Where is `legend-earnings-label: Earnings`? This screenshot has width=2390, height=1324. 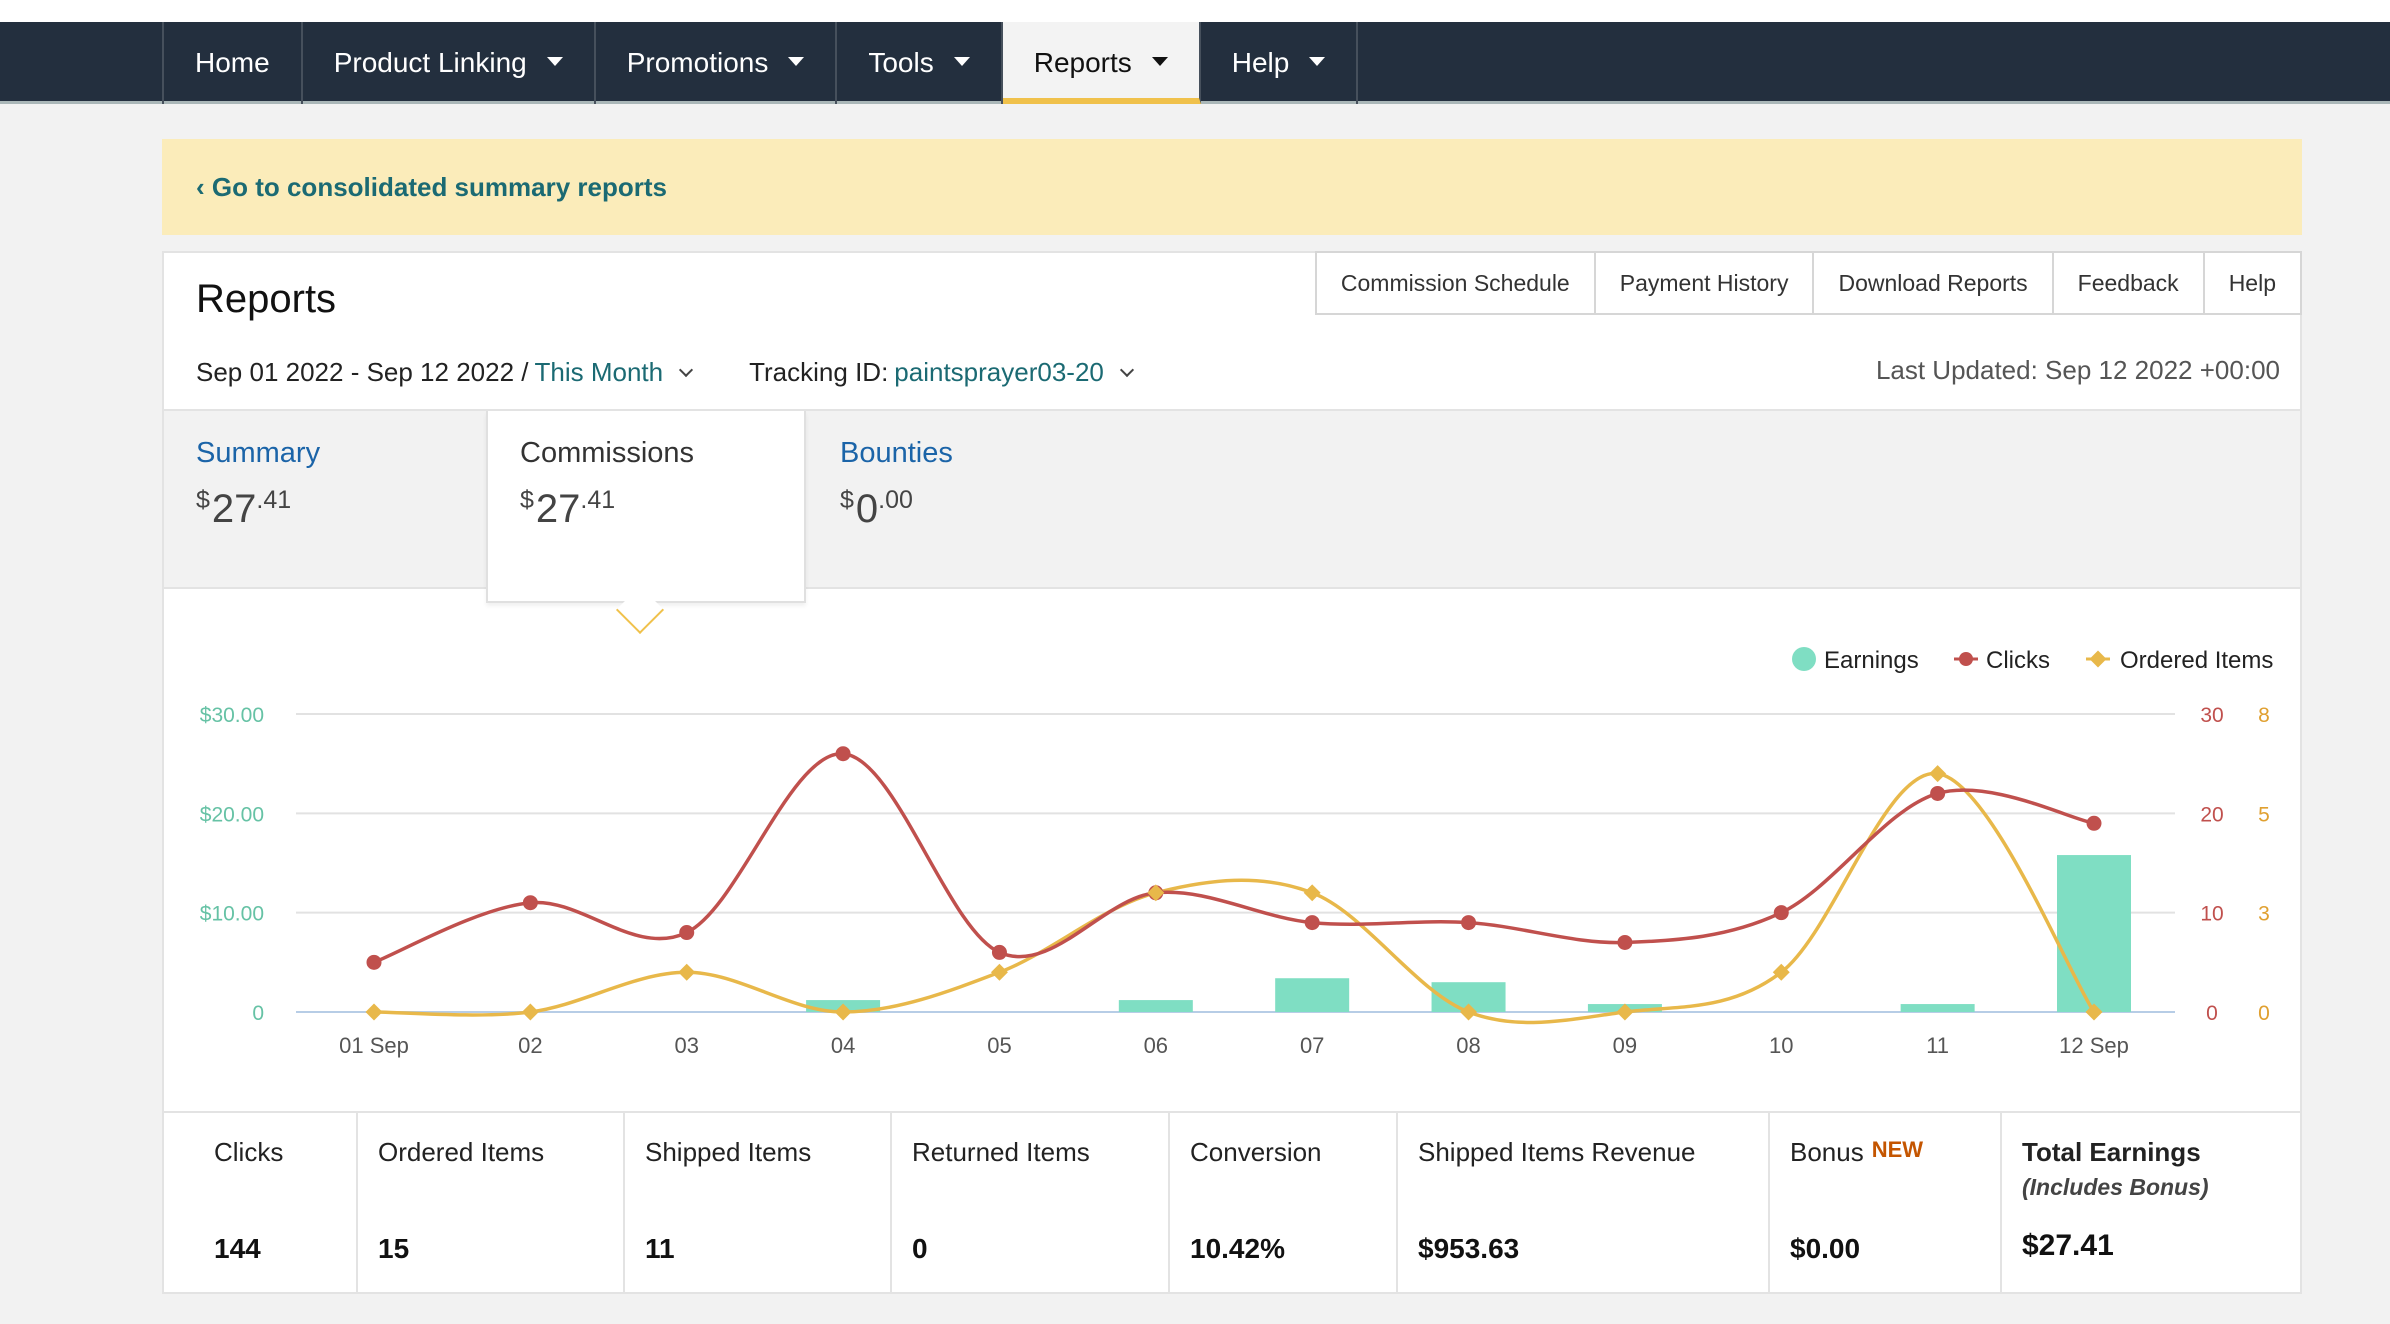
legend-earnings-label: Earnings is located at coordinates (1871, 660).